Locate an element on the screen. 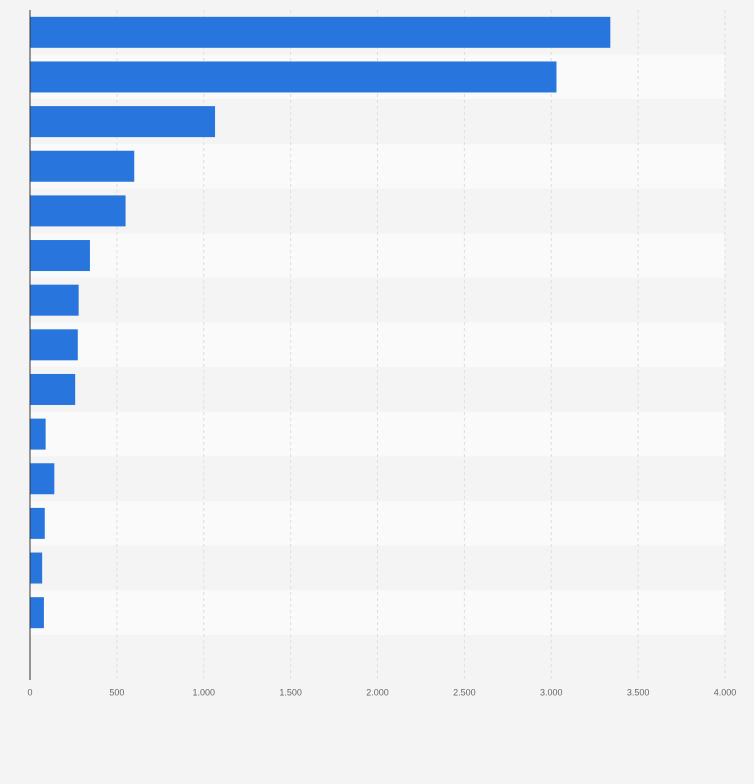 The width and height of the screenshot is (754, 784). x-tick-label: 3.500 is located at coordinates (638, 692).